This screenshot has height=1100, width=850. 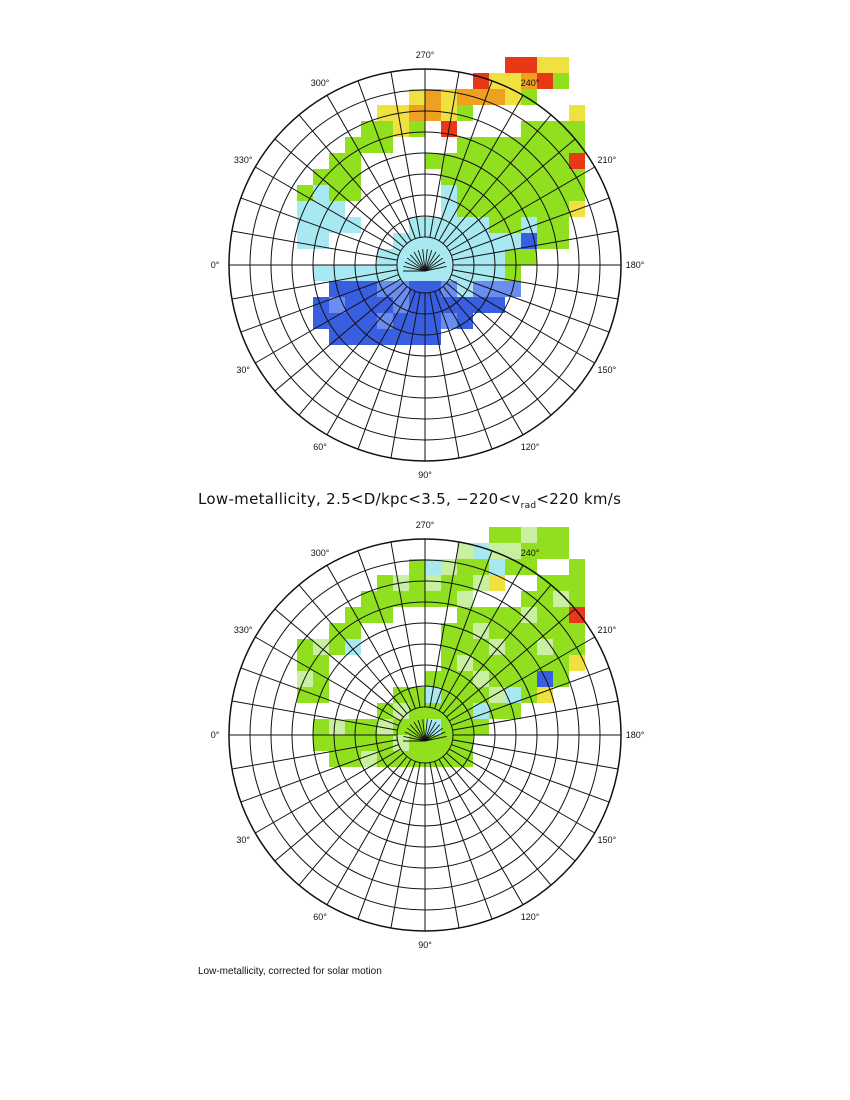 What do you see at coordinates (530, 447) in the screenshot?
I see `angle-label: 120°` at bounding box center [530, 447].